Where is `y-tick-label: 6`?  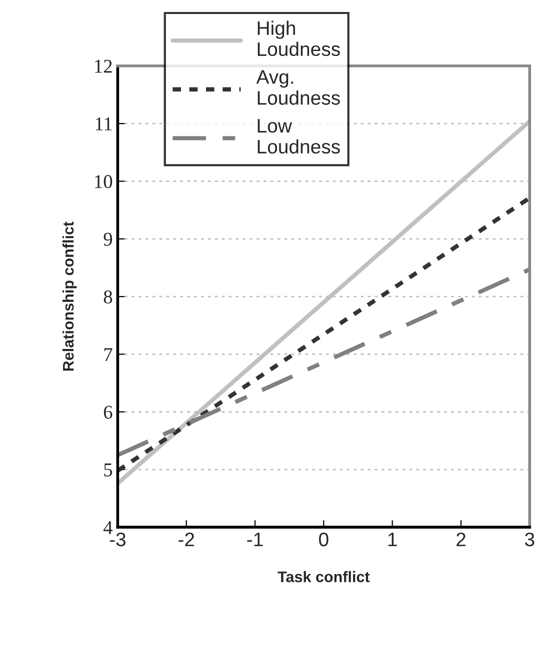 y-tick-label: 6 is located at coordinates (108, 412).